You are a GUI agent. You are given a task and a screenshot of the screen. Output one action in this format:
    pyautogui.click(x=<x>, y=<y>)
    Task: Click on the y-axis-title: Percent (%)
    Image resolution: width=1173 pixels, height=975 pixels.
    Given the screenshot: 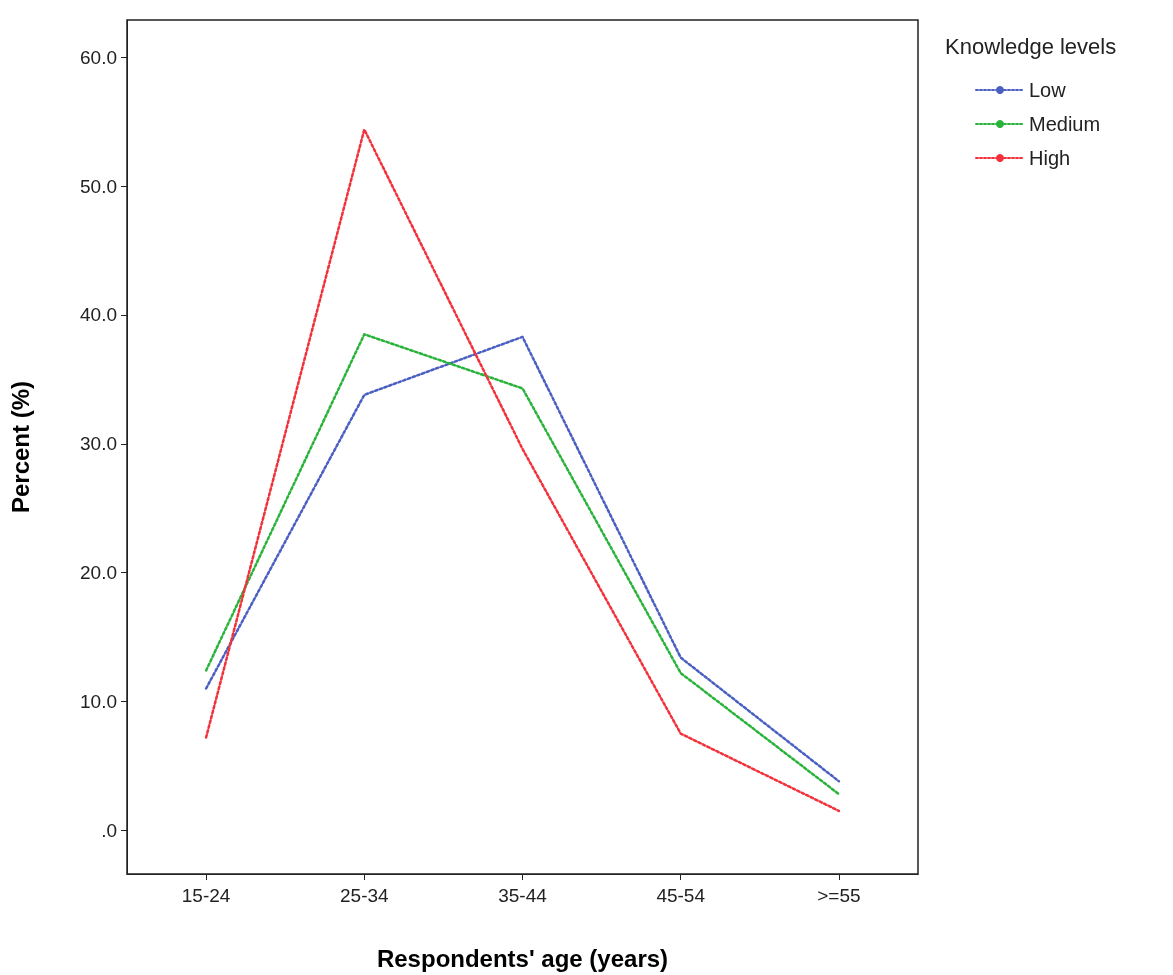 What is the action you would take?
    pyautogui.click(x=20, y=447)
    